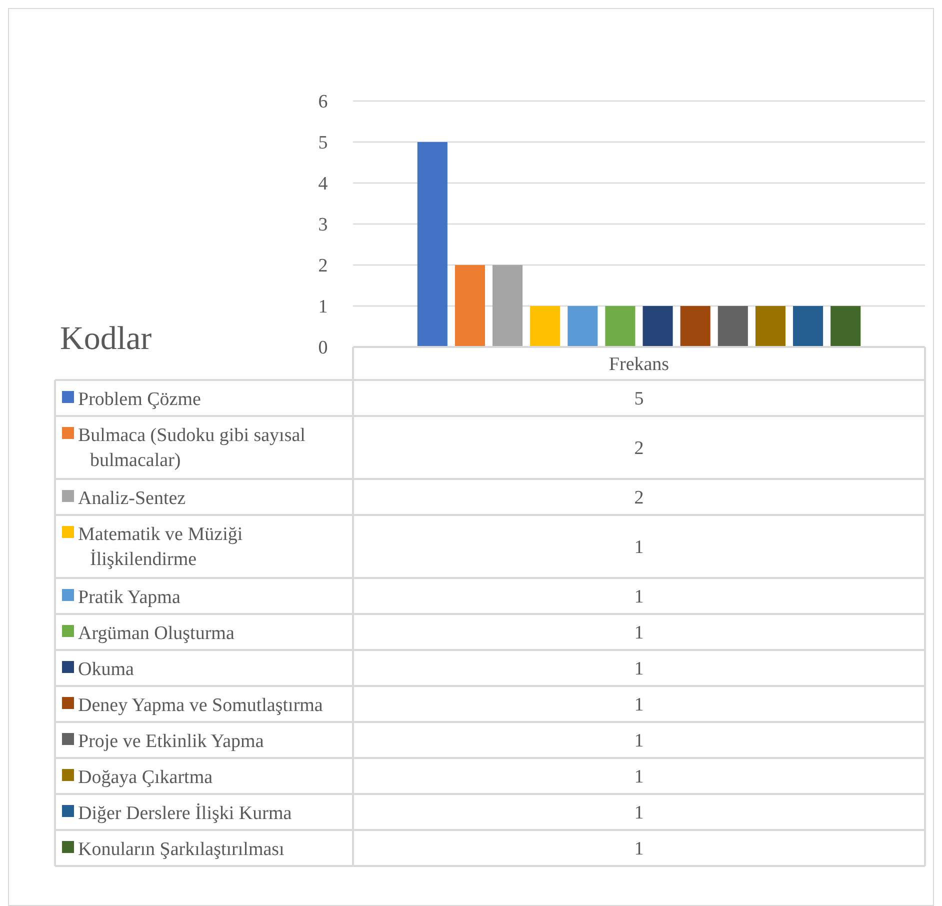 This screenshot has width=942, height=906. I want to click on text: Kodlar, so click(106, 339).